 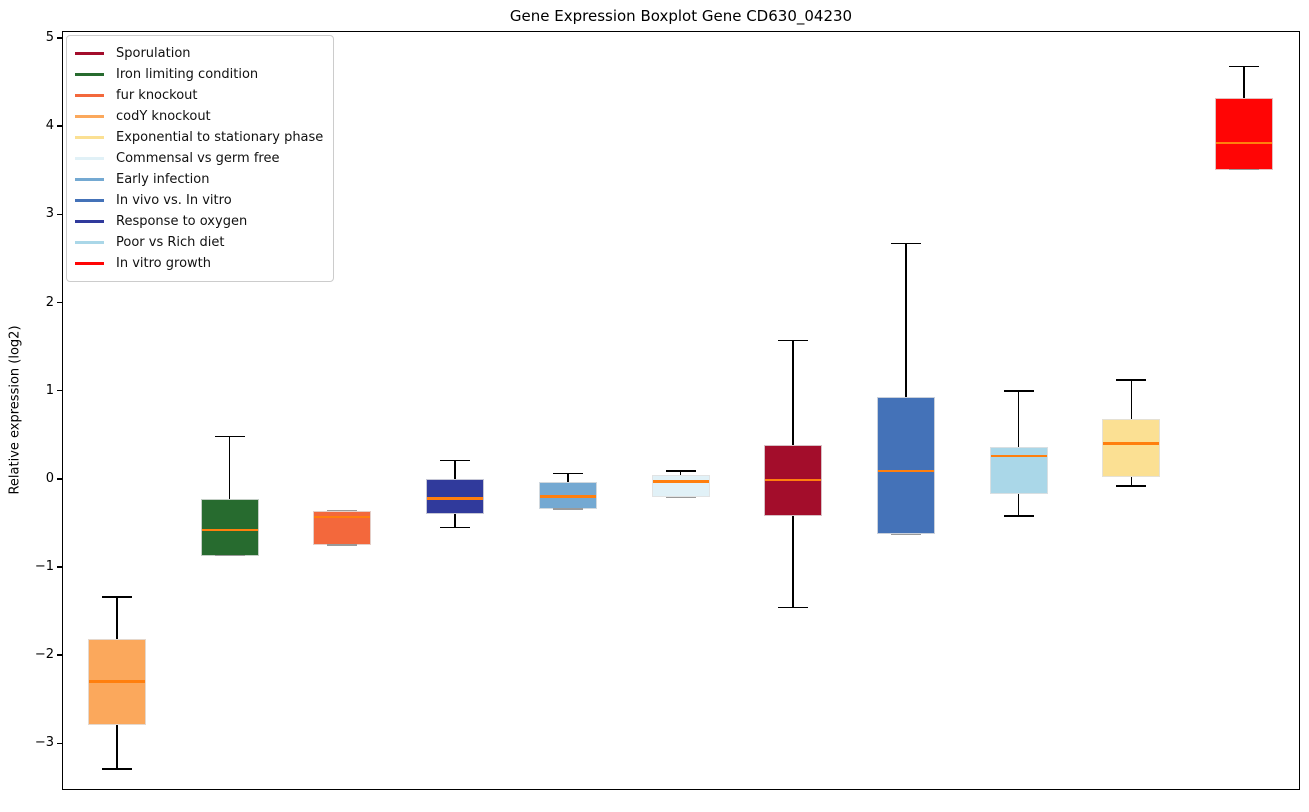 I want to click on legend-label: Commensal vs germ free, so click(x=198, y=158).